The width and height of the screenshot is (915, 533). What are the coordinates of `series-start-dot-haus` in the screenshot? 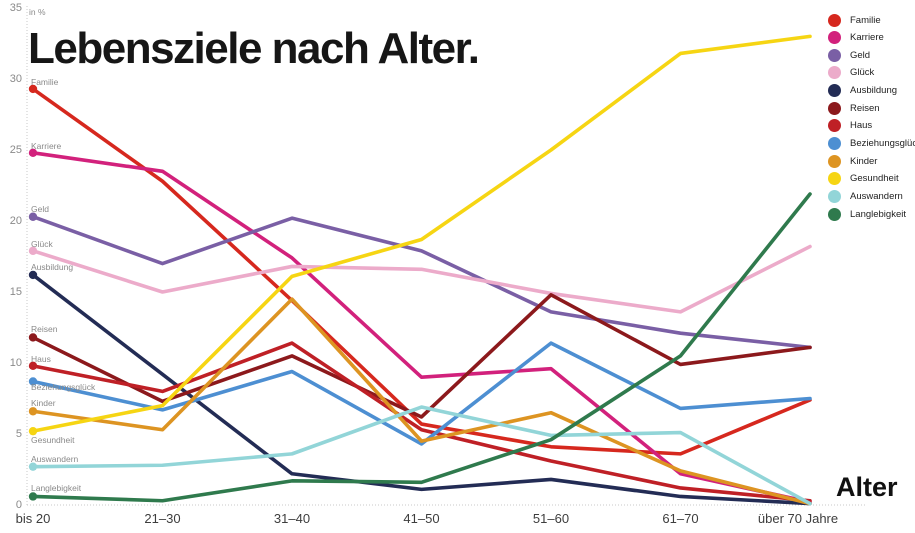 It's located at (33, 366).